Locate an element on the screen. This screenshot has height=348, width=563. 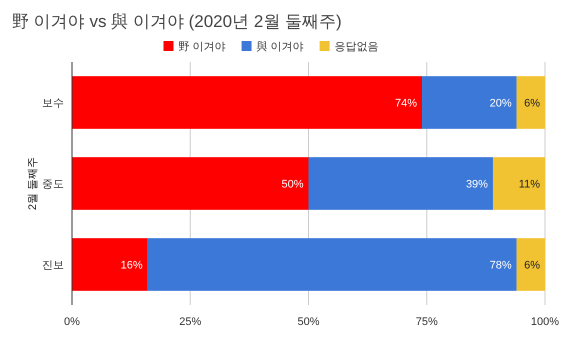
data-label: 50% is located at coordinates (292, 184).